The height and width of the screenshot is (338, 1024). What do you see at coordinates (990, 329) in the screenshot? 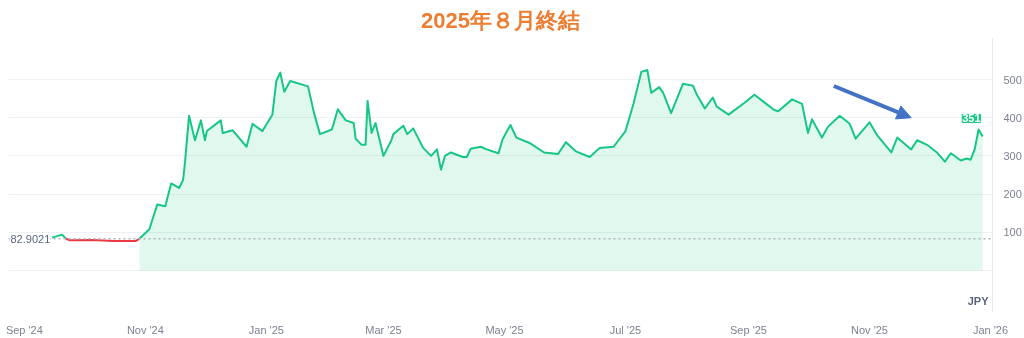
I see `x-tick-label: Jan '26` at bounding box center [990, 329].